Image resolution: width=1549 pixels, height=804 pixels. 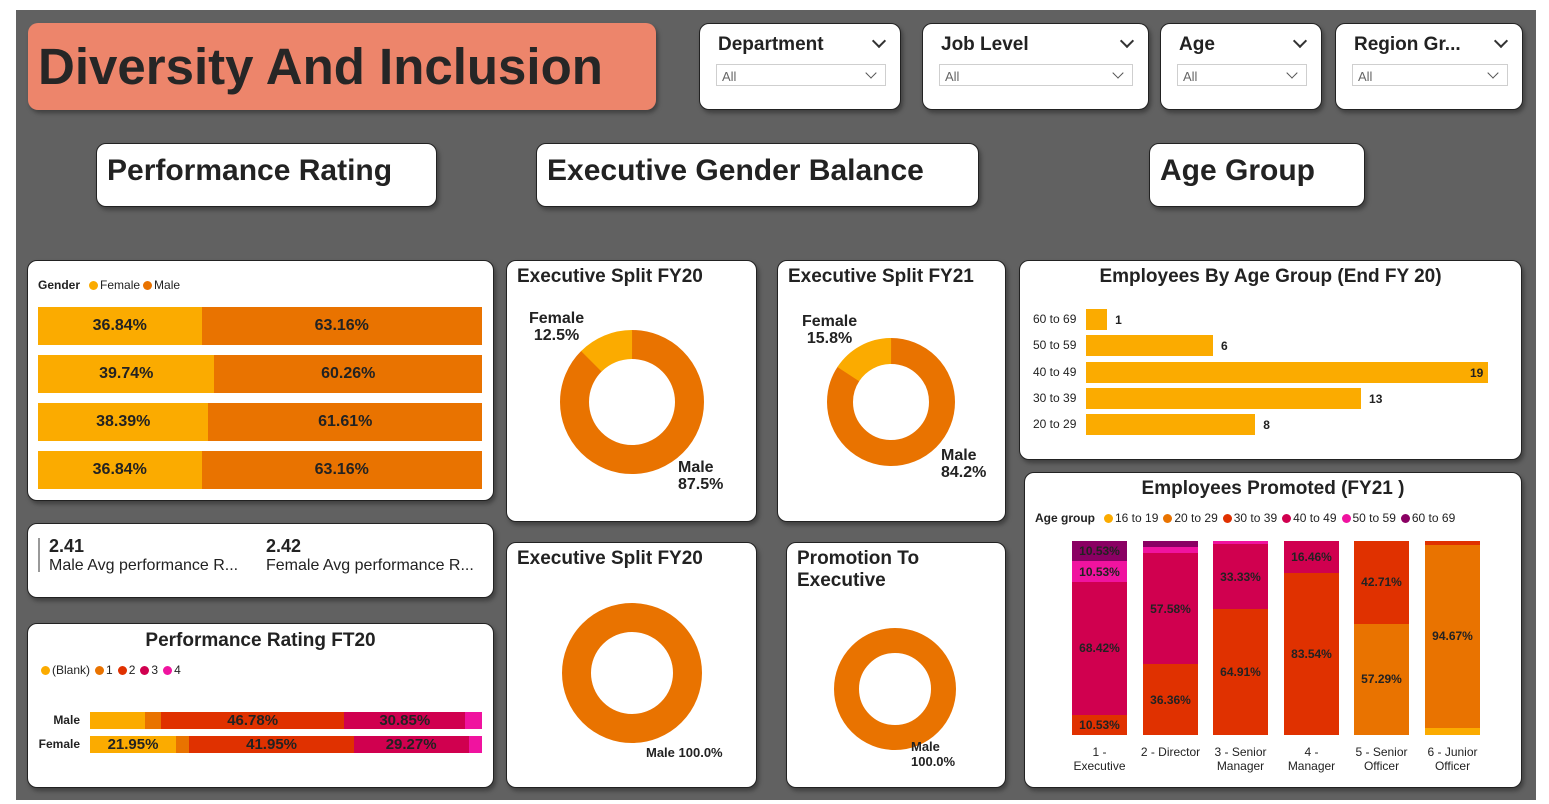 I want to click on donut-slice-male, so click(x=632, y=673).